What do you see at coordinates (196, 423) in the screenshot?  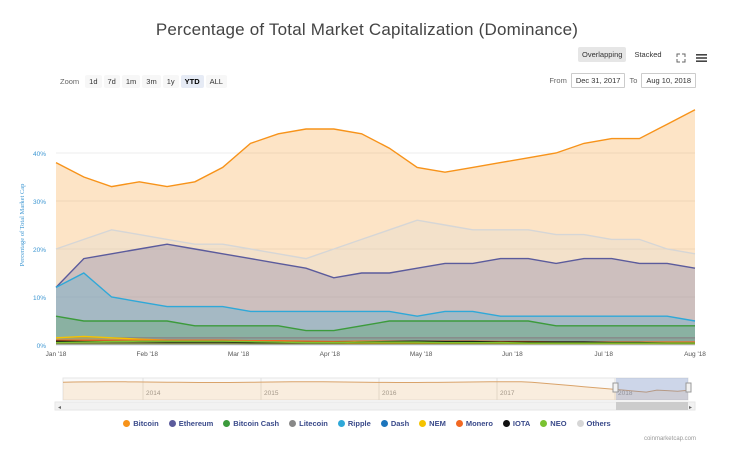 I see `legend-label: Ethereum` at bounding box center [196, 423].